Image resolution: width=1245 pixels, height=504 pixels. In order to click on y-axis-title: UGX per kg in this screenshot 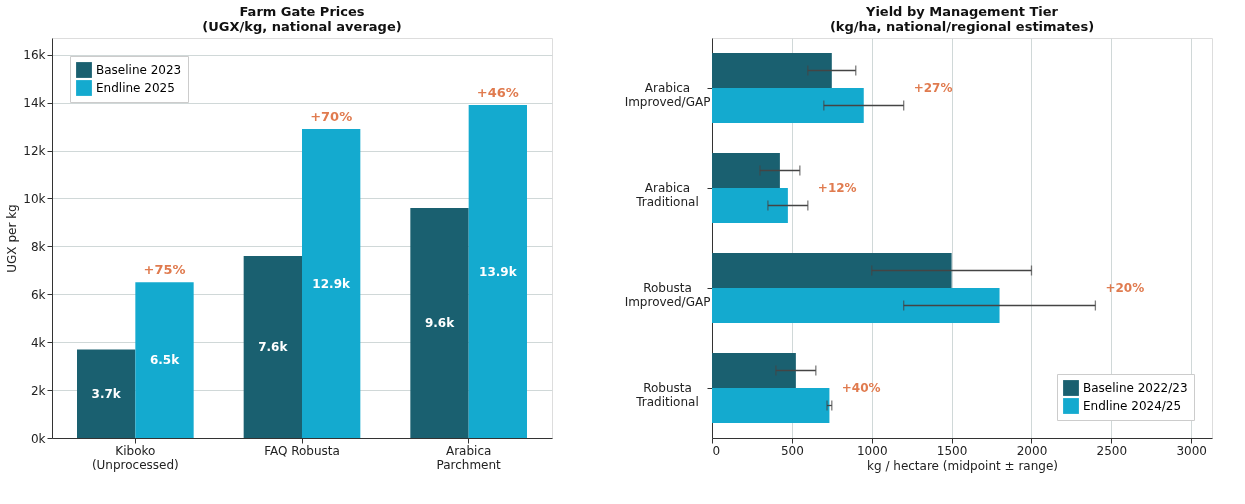, I will do `click(12, 238)`.